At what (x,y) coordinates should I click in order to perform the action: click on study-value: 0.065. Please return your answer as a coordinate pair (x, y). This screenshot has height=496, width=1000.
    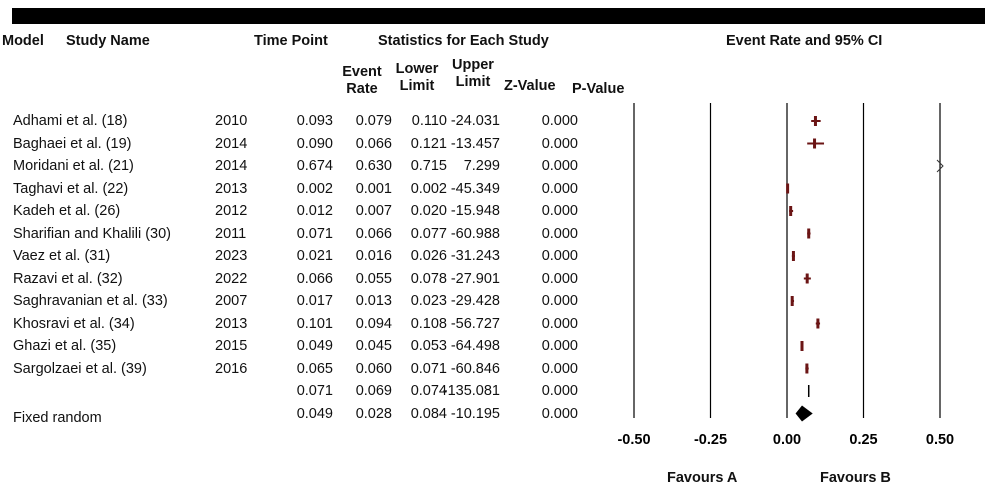
    Looking at the image, I should click on (314, 368).